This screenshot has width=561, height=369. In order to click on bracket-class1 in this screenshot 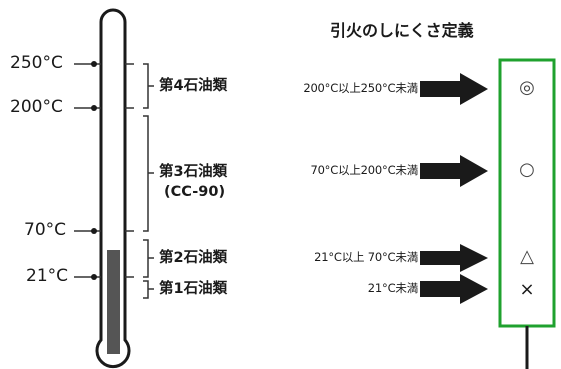, I will do `click(148, 289)`.